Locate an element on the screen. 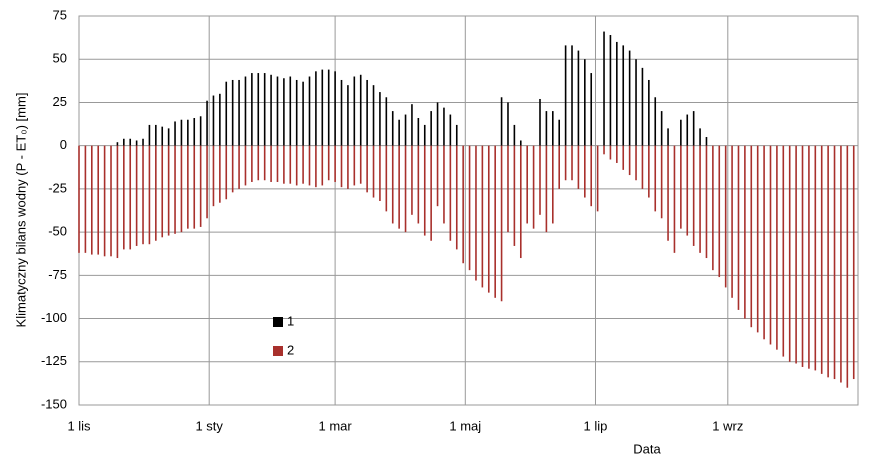  y-tick-label: -25 is located at coordinates (57, 187).